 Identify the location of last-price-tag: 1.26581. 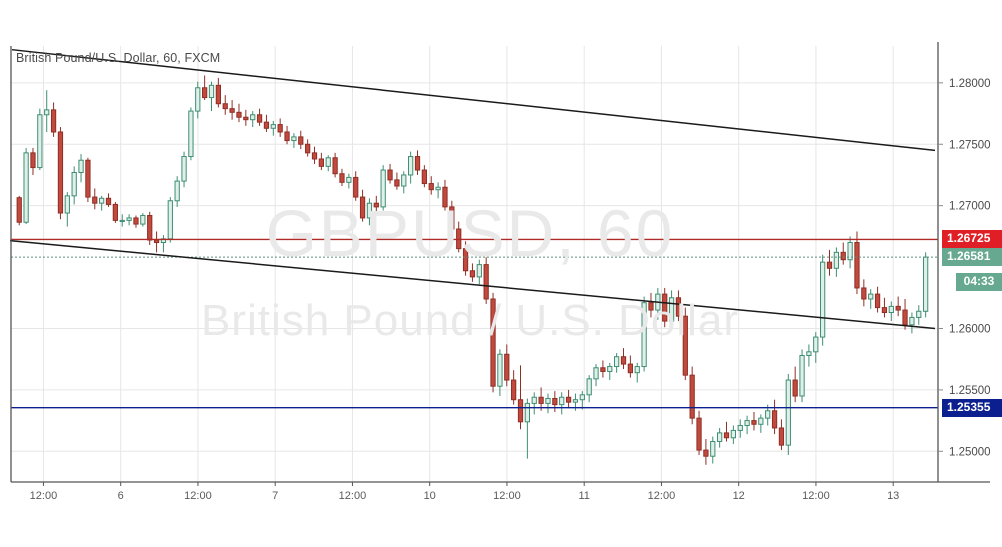
(972, 257).